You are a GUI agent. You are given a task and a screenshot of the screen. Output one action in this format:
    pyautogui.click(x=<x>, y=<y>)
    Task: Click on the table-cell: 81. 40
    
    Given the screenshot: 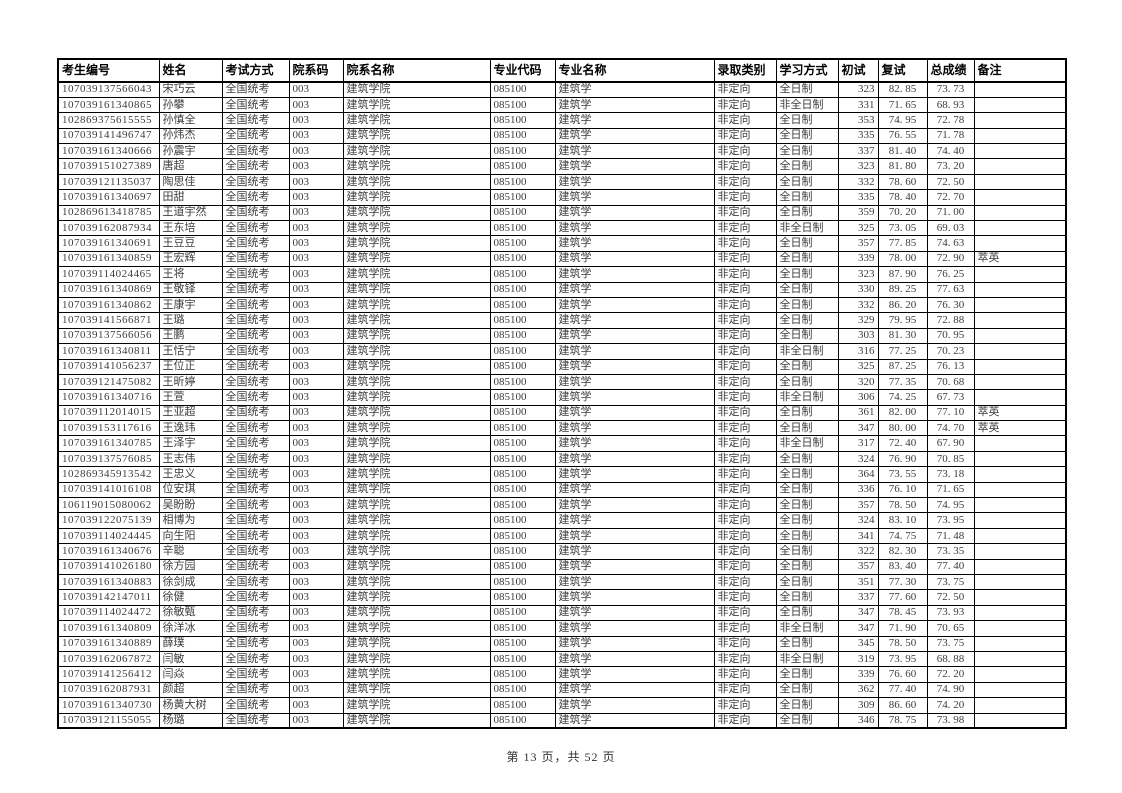 What is the action you would take?
    pyautogui.click(x=902, y=151)
    